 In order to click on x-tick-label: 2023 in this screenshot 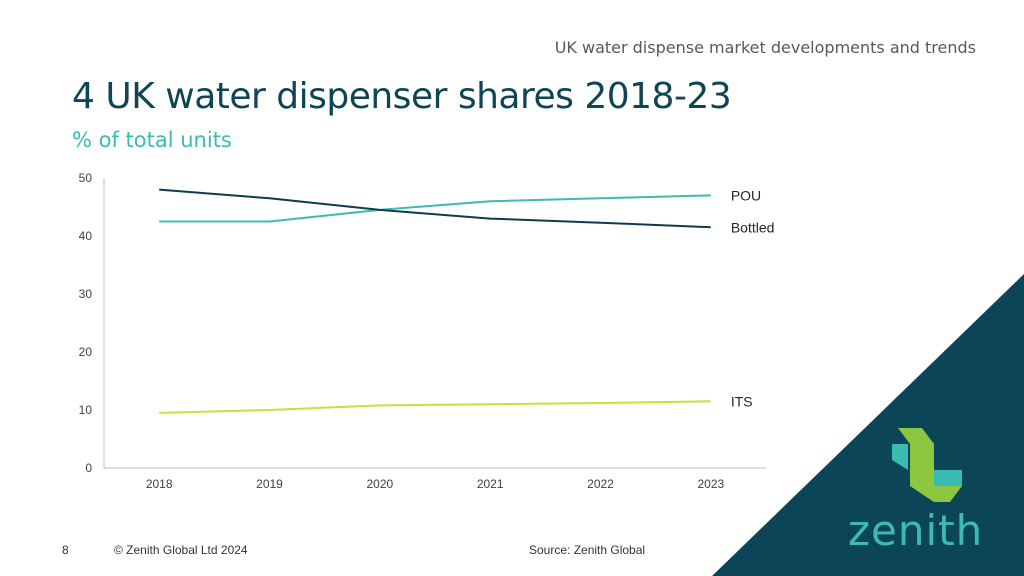, I will do `click(710, 484)`.